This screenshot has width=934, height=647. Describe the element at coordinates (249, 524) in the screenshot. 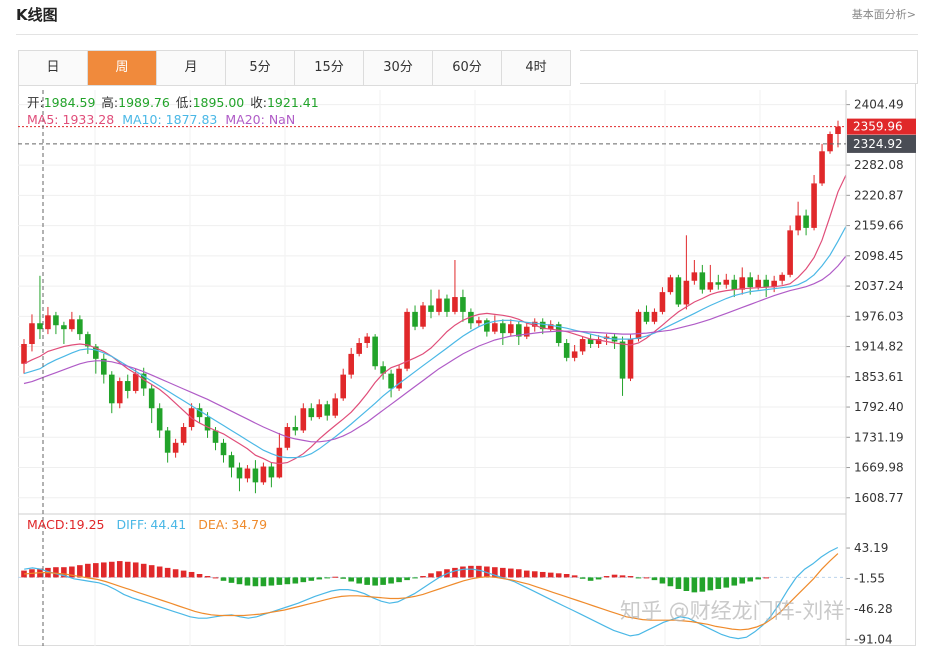

I see `dea-value: 34.79` at that location.